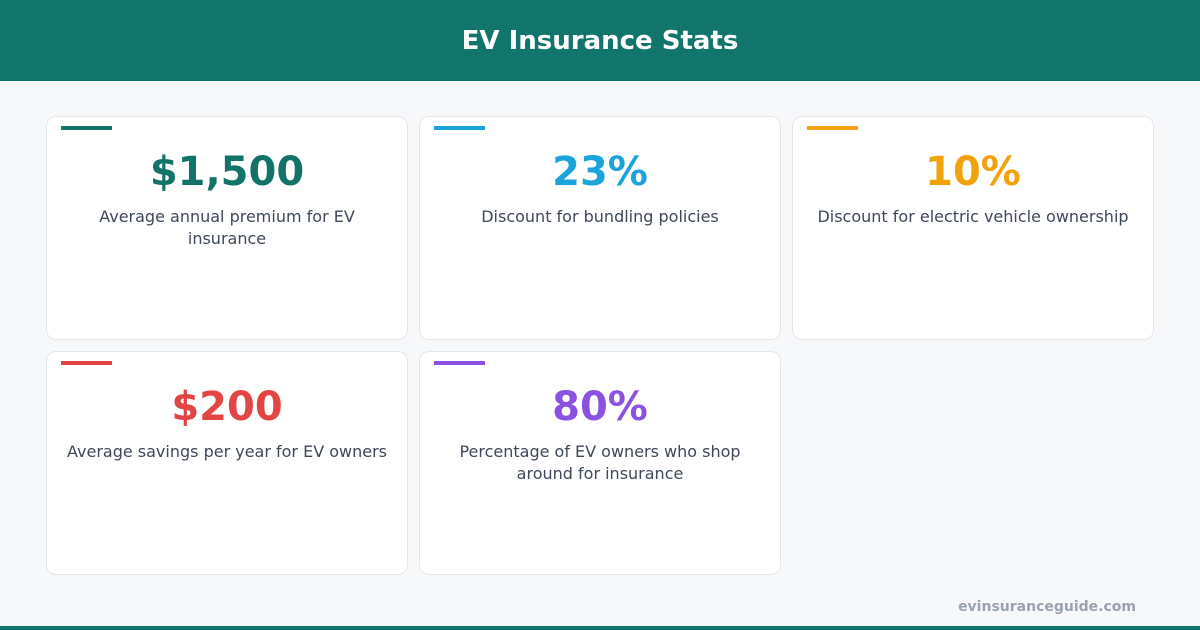 The image size is (1200, 630). Describe the element at coordinates (227, 451) in the screenshot. I see `stat-description: Average savings per year for EV owners` at that location.